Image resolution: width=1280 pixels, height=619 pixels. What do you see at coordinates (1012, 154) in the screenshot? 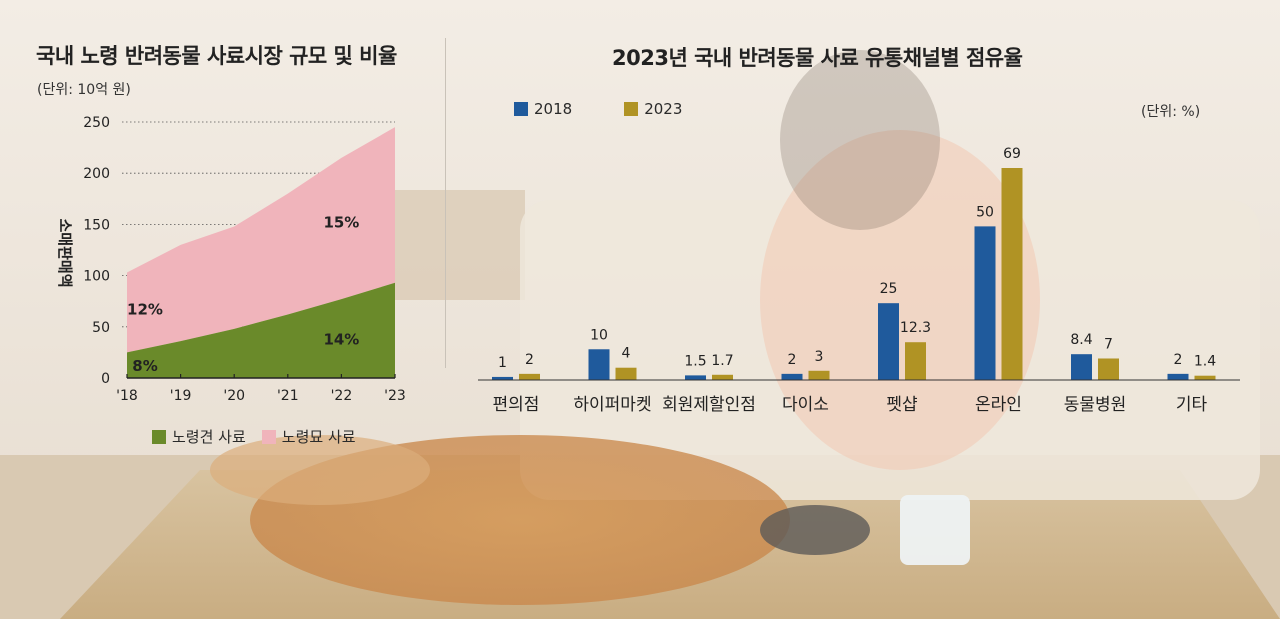
I see `bar-value-label: 69` at bounding box center [1012, 154].